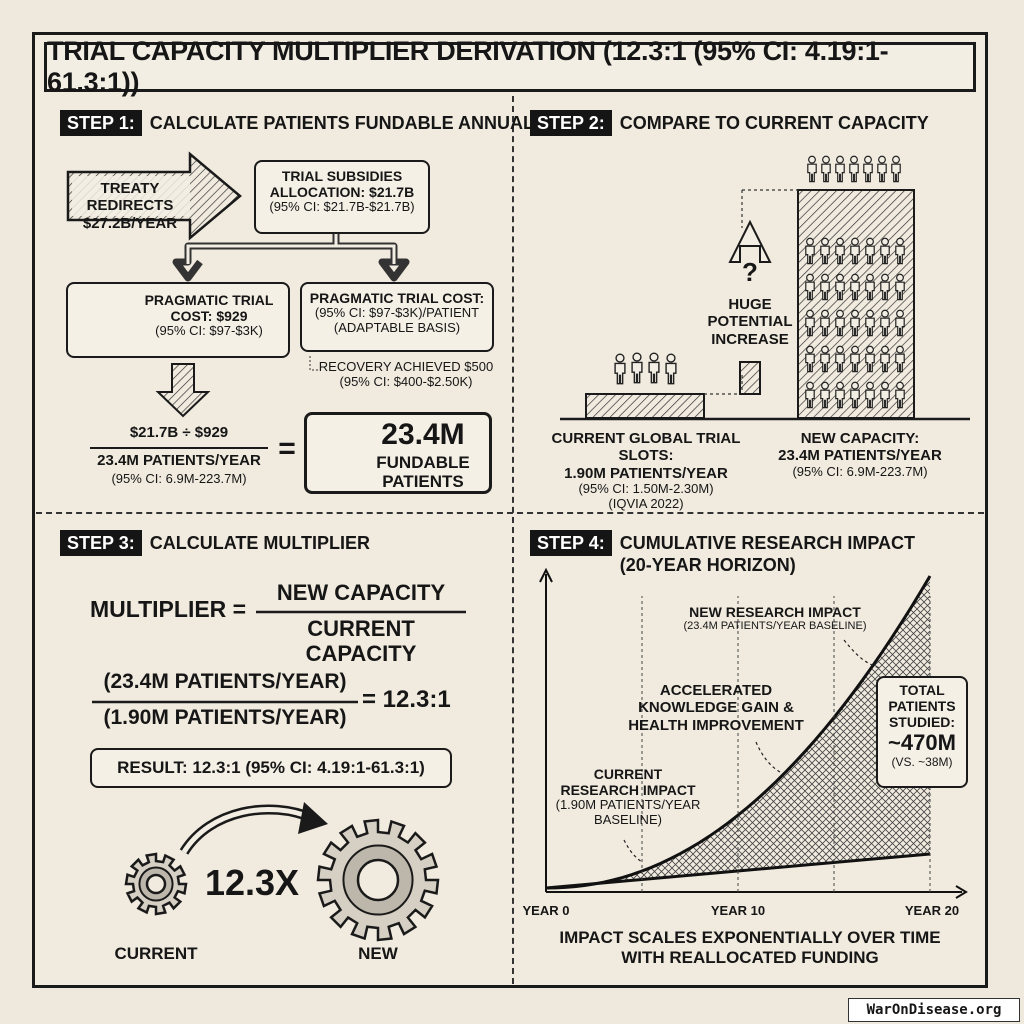 The height and width of the screenshot is (1024, 1024). I want to click on impact-chart, so click(753, 733).